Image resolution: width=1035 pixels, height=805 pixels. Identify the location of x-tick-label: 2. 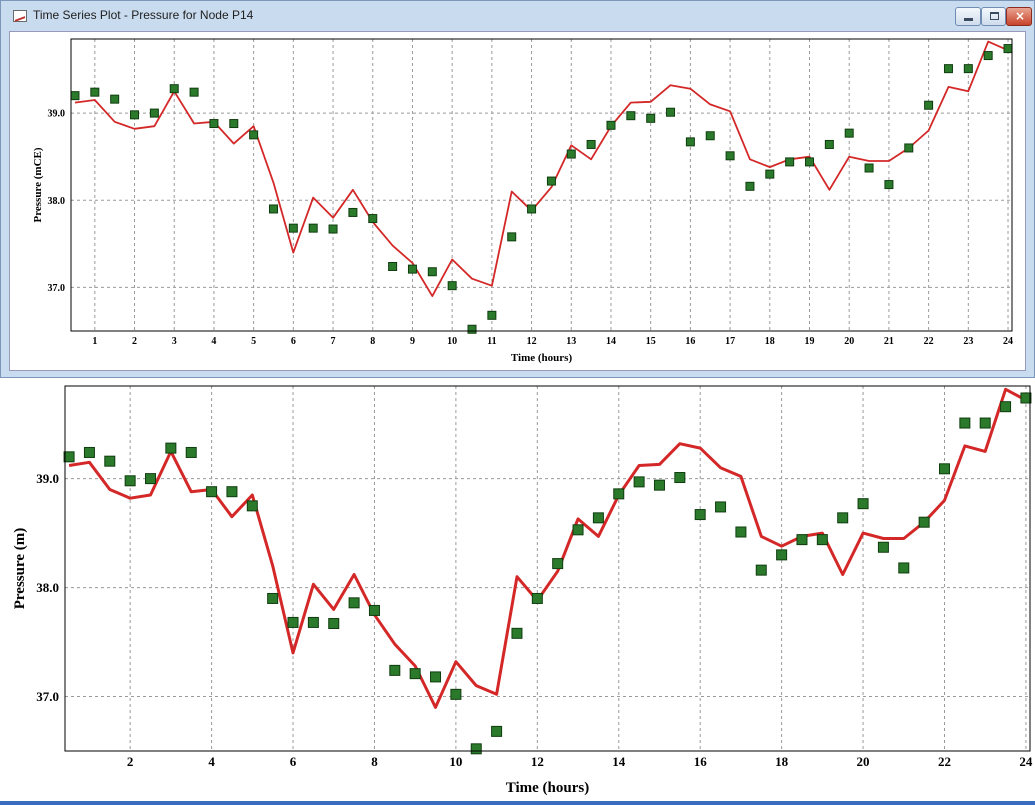
(134, 341).